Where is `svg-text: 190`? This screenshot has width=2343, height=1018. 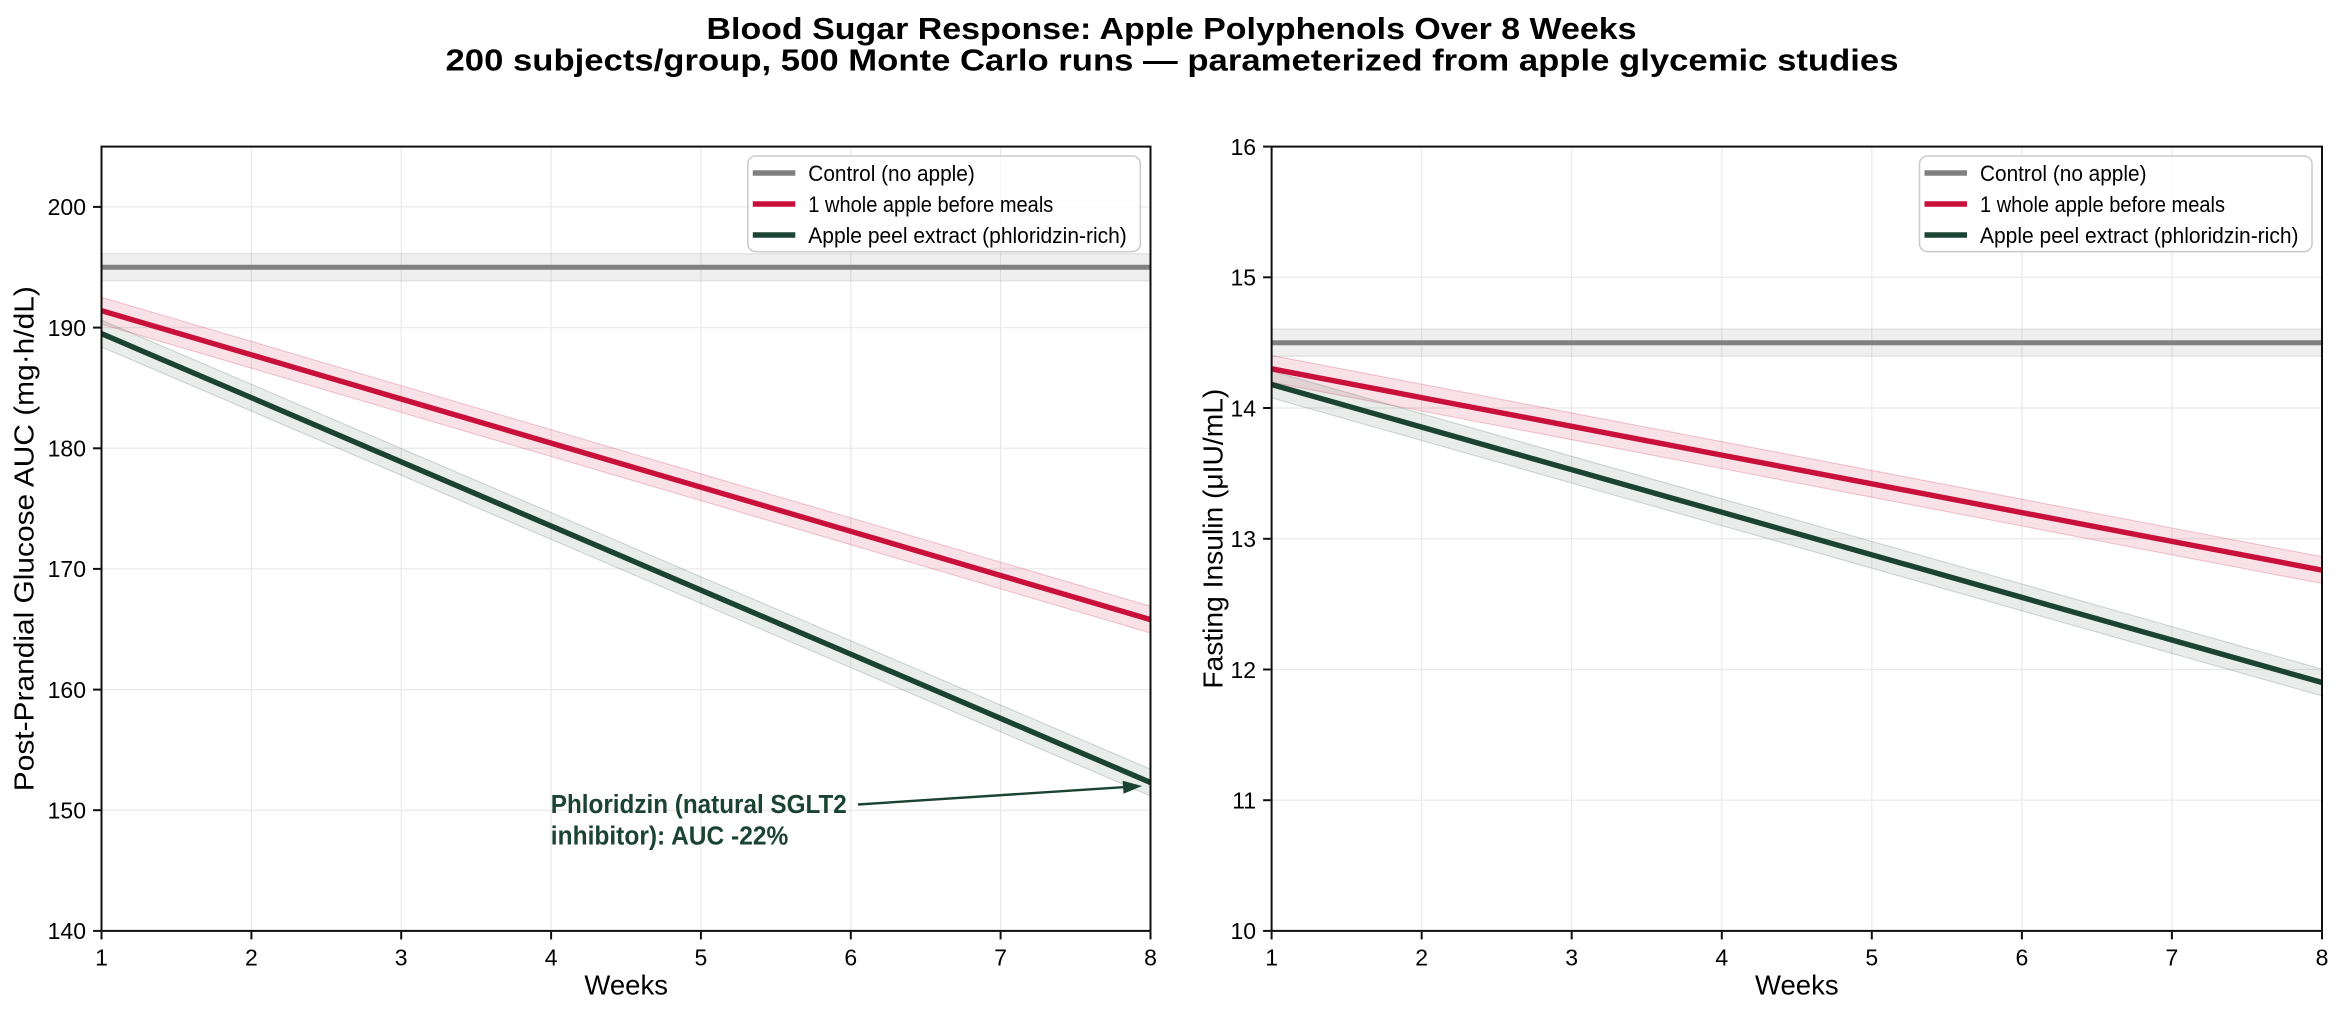
svg-text: 190 is located at coordinates (67, 328).